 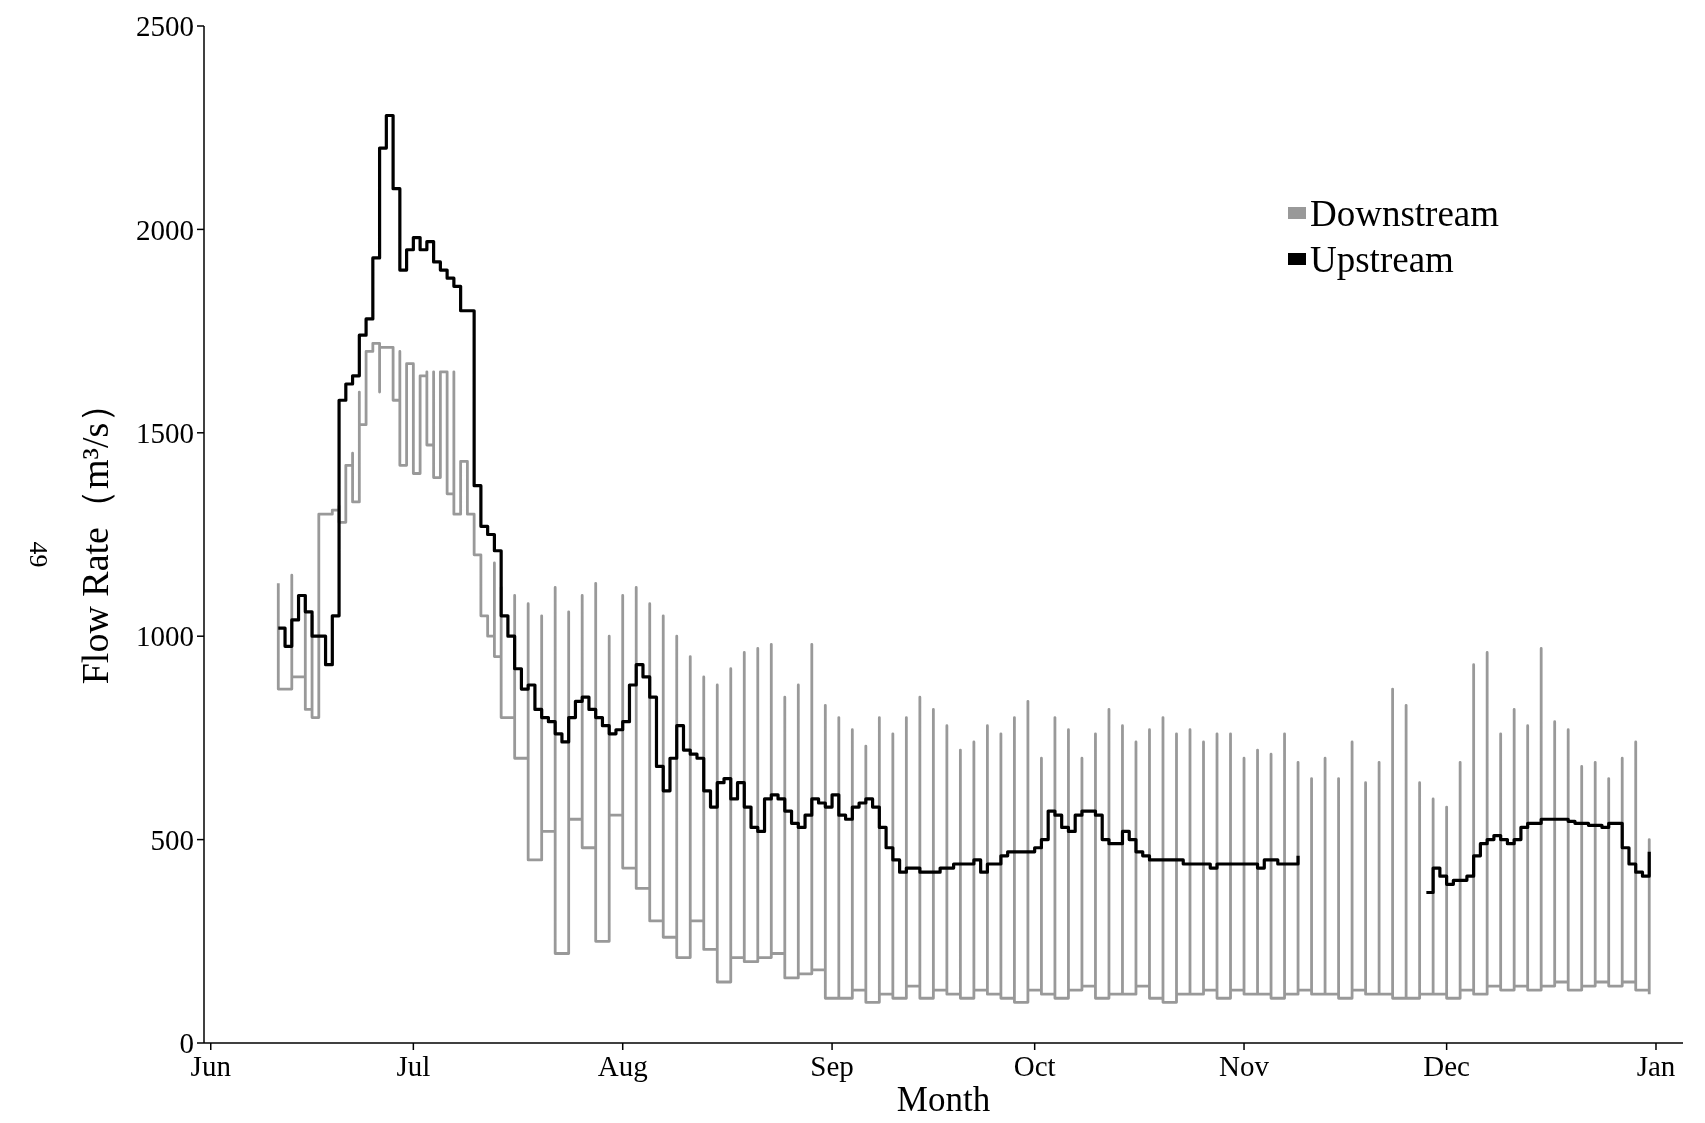 I want to click on y-tick-label: 2000, so click(x=165, y=229).